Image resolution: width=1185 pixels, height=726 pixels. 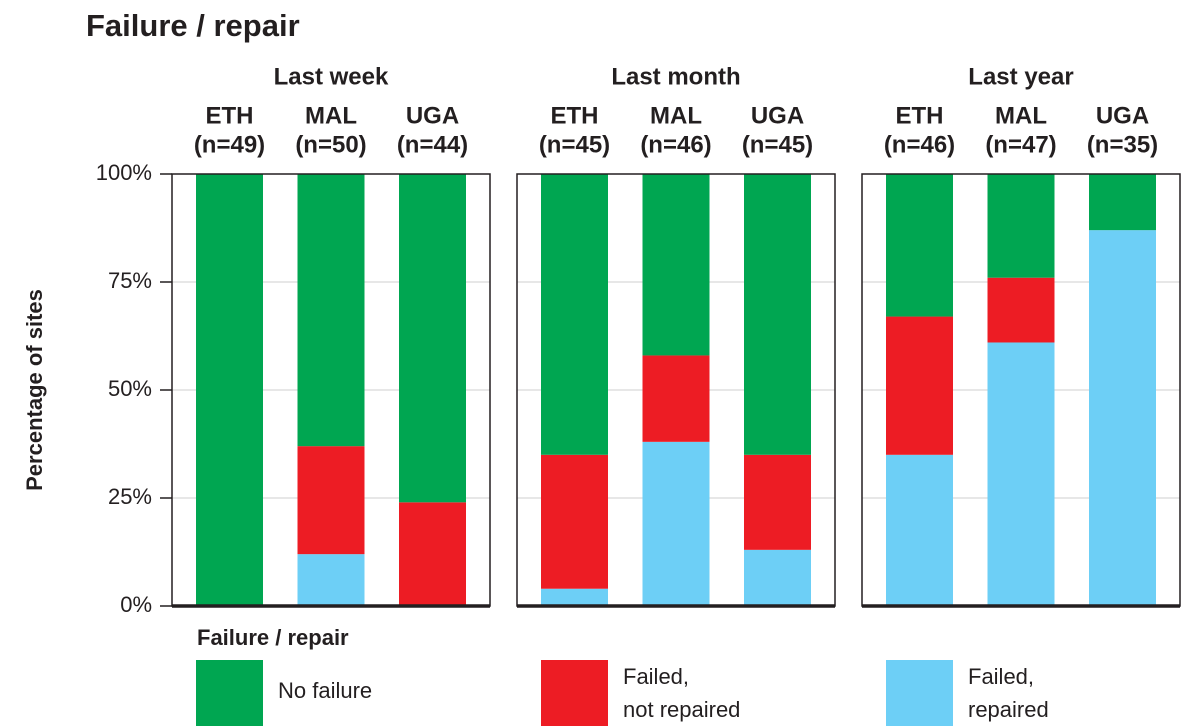 I want to click on panel-title: Last year, so click(x=1020, y=76).